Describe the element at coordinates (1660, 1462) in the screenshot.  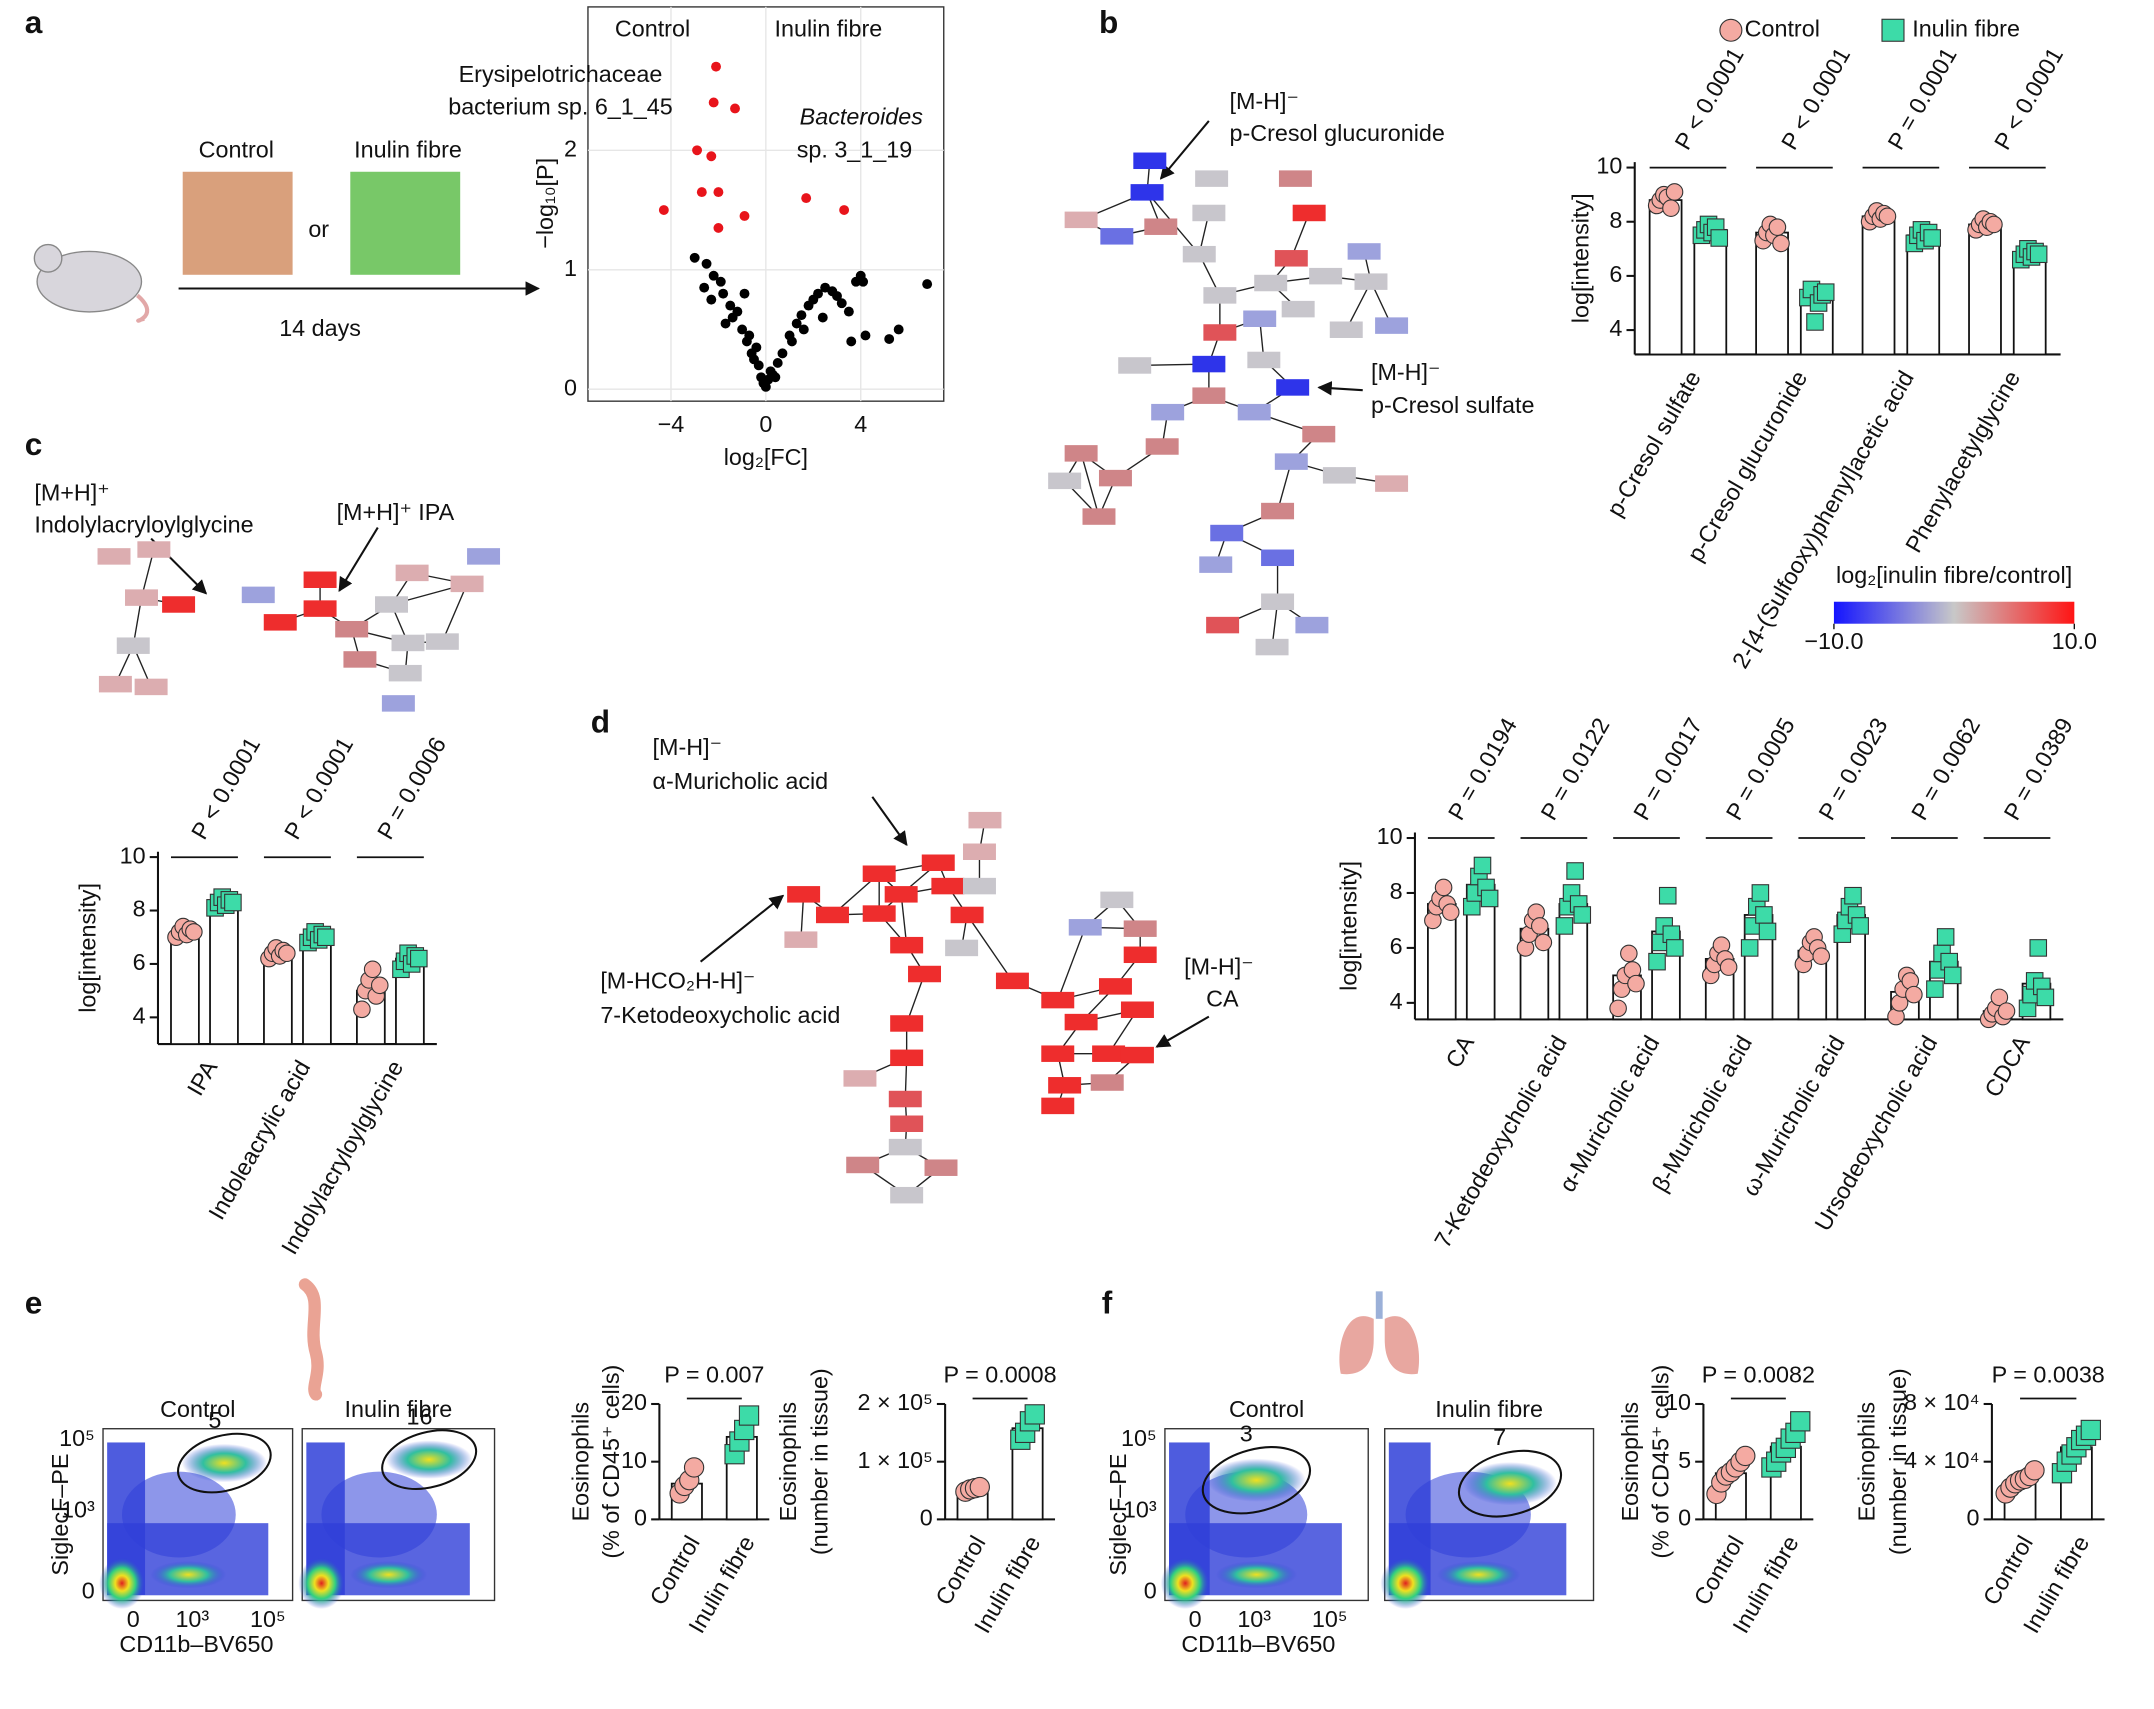
I see `y-axis-label: (% of CD45⁺ cells)` at that location.